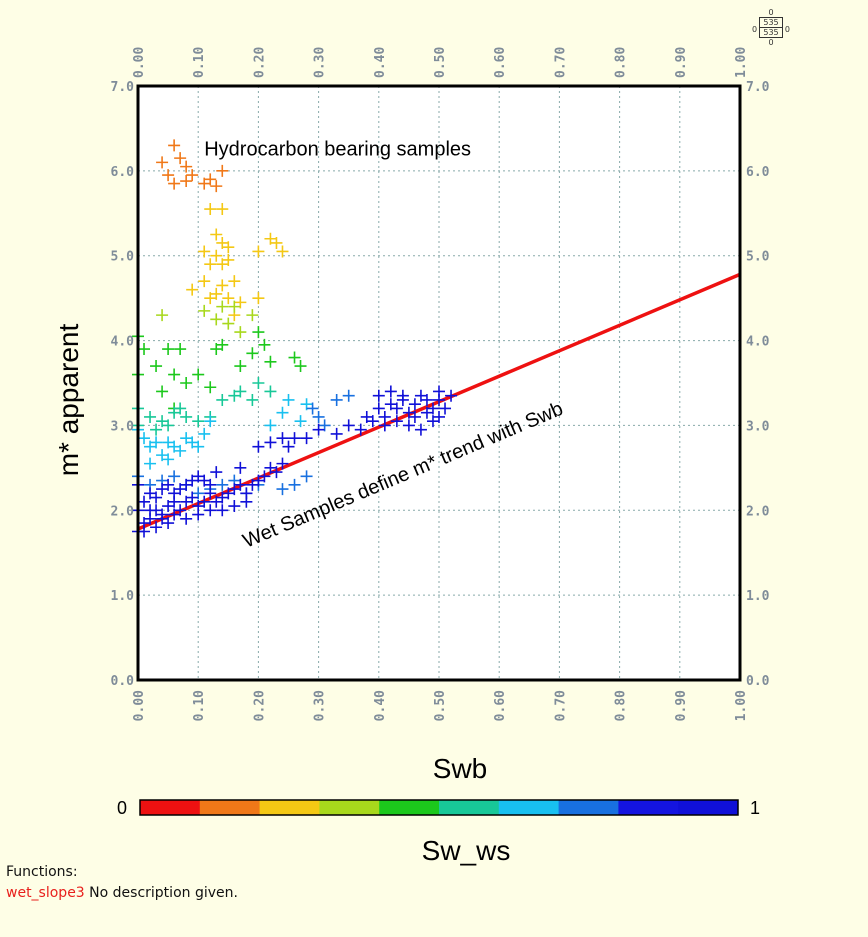 Image resolution: width=868 pixels, height=937 pixels. Describe the element at coordinates (259, 62) in the screenshot. I see `x-tick-label-top: 0.20` at that location.